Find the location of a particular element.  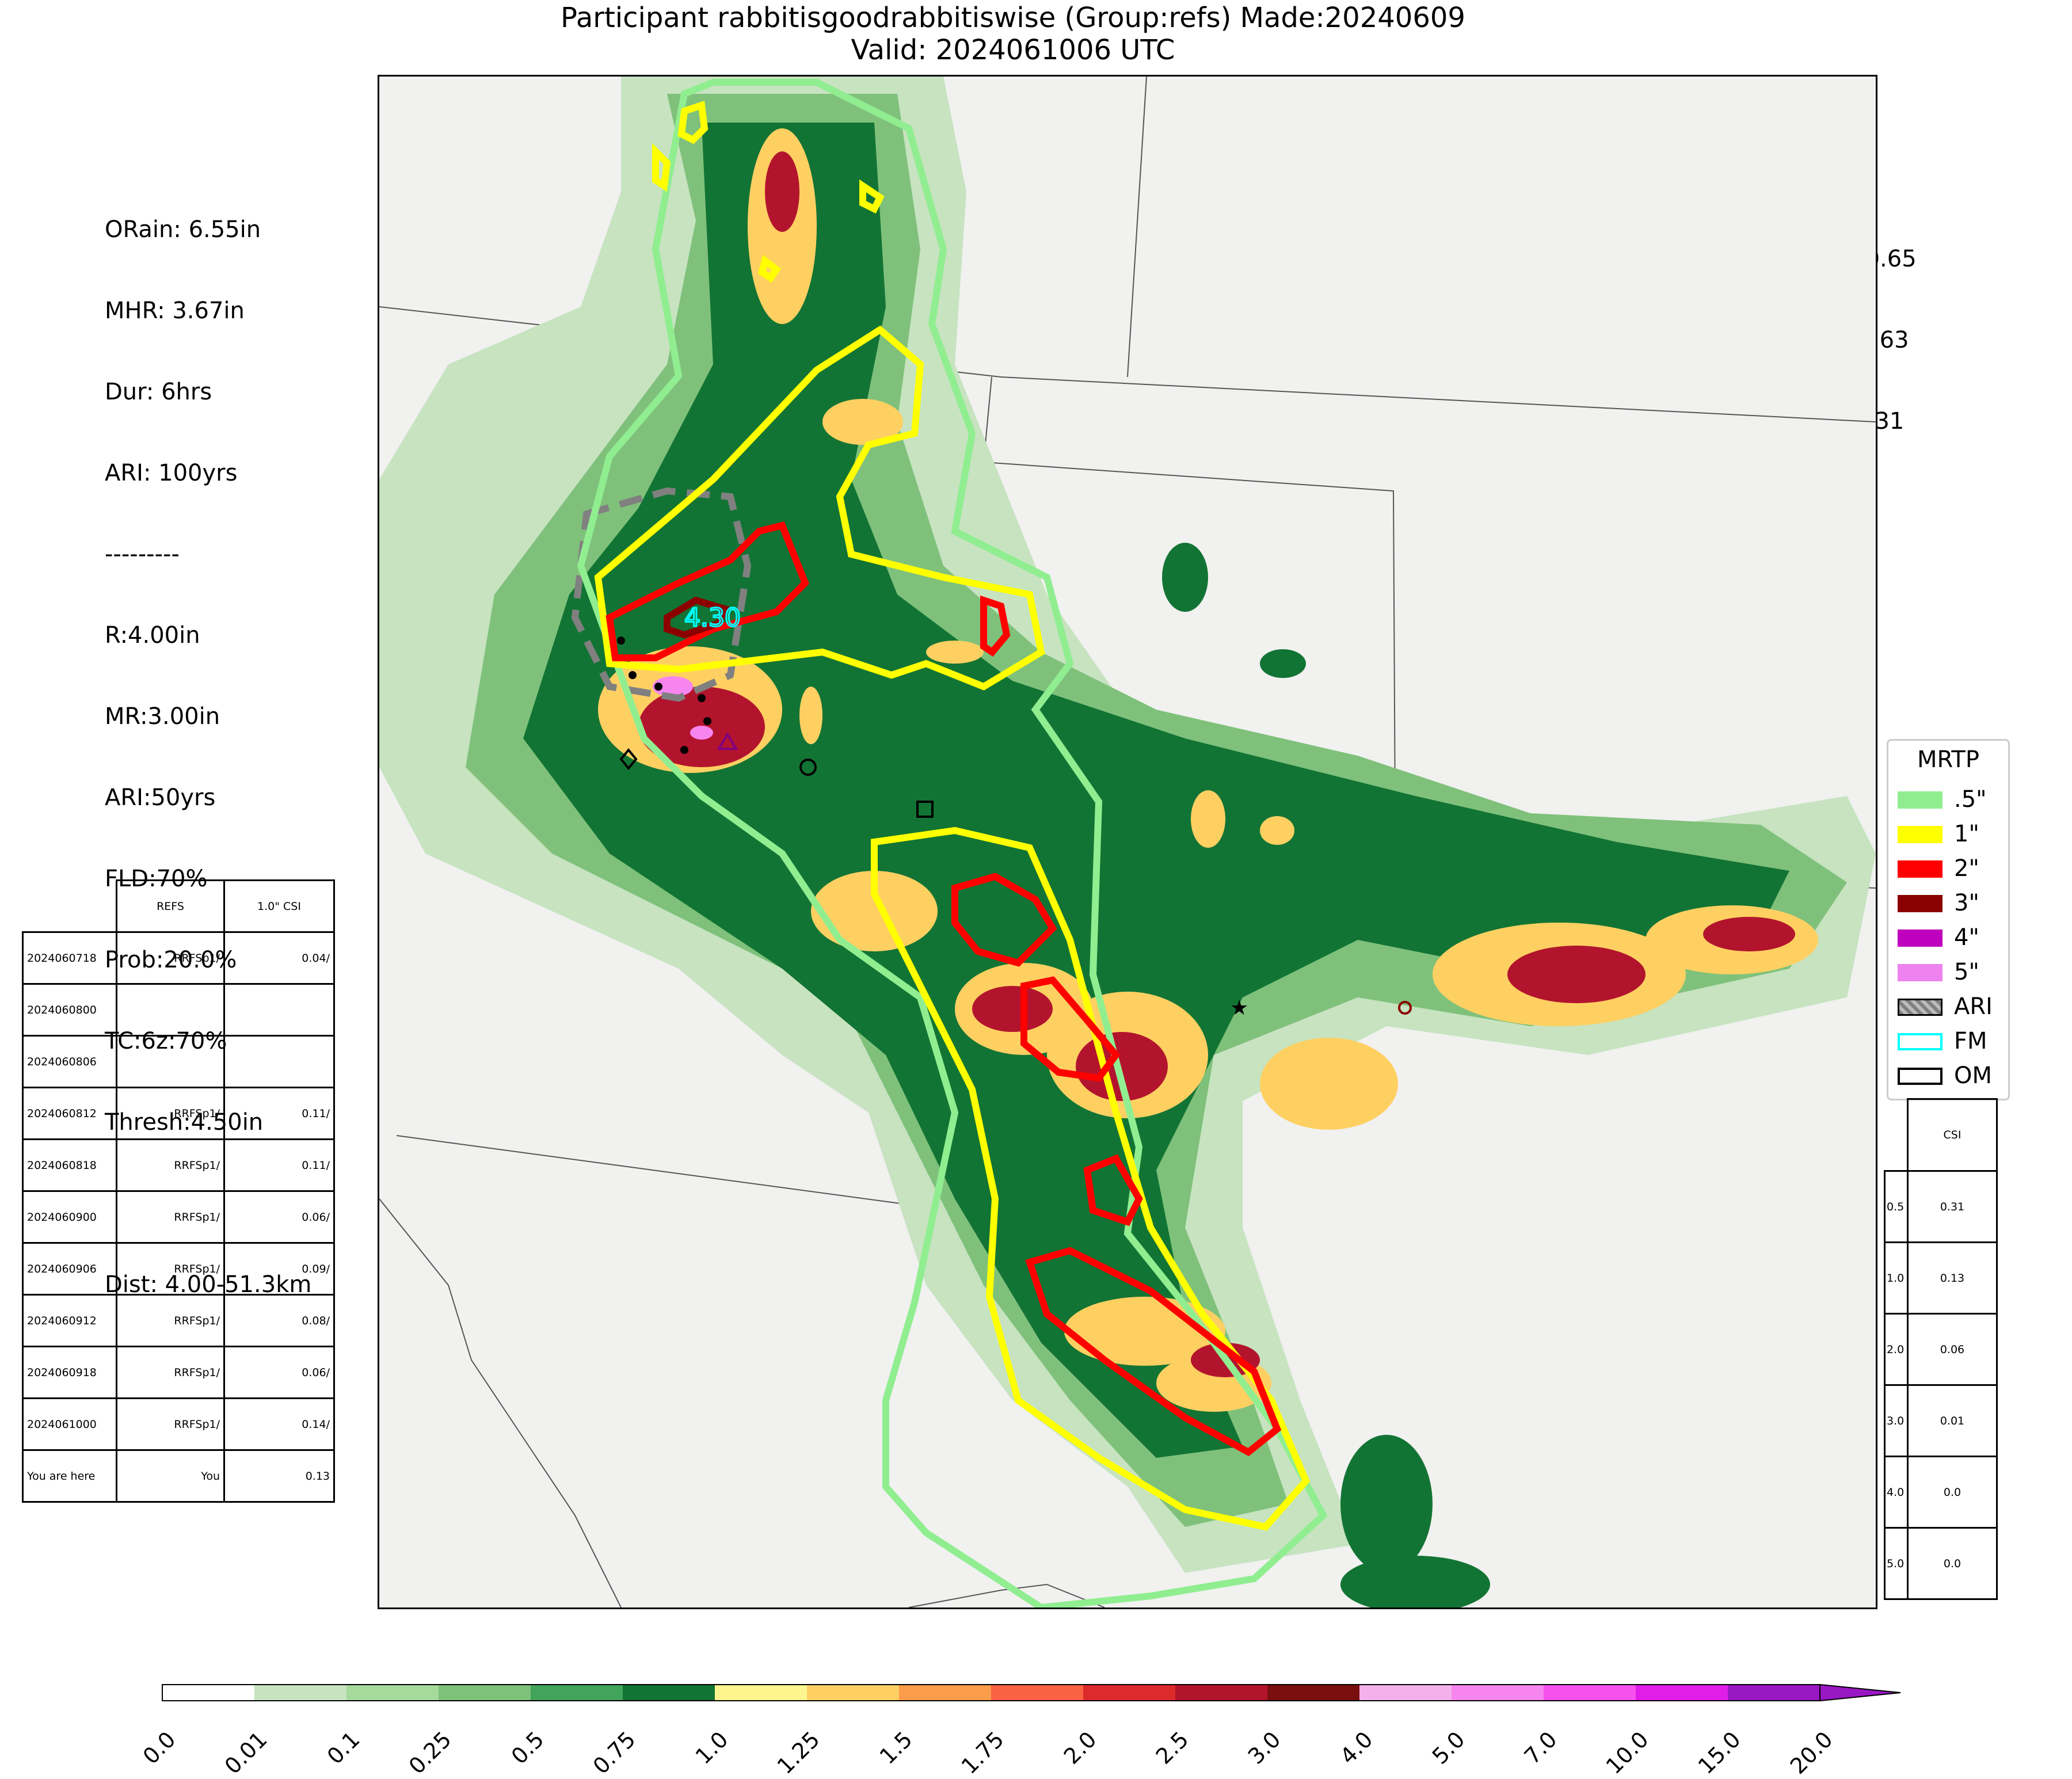

precip-colorbar is located at coordinates (1032, 1692).